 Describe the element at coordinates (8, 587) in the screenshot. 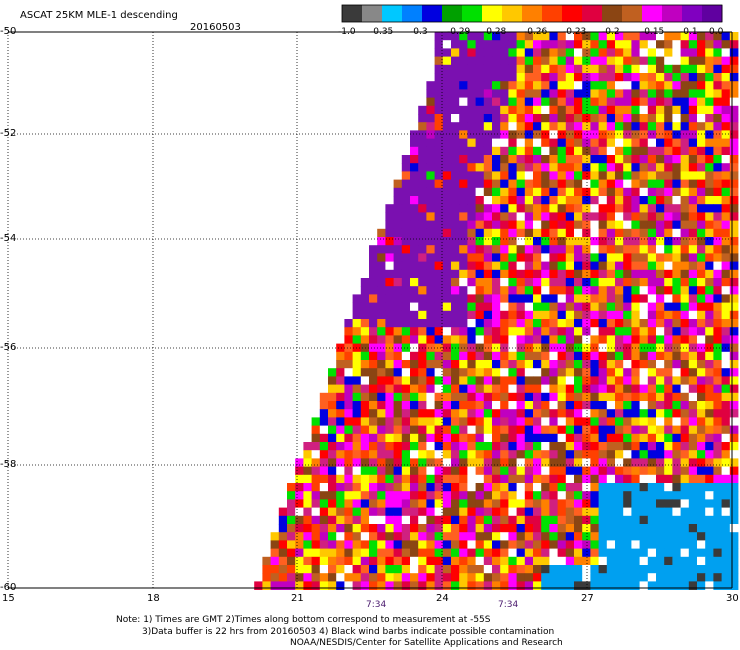

I see `latitude-tick-label: -60` at that location.